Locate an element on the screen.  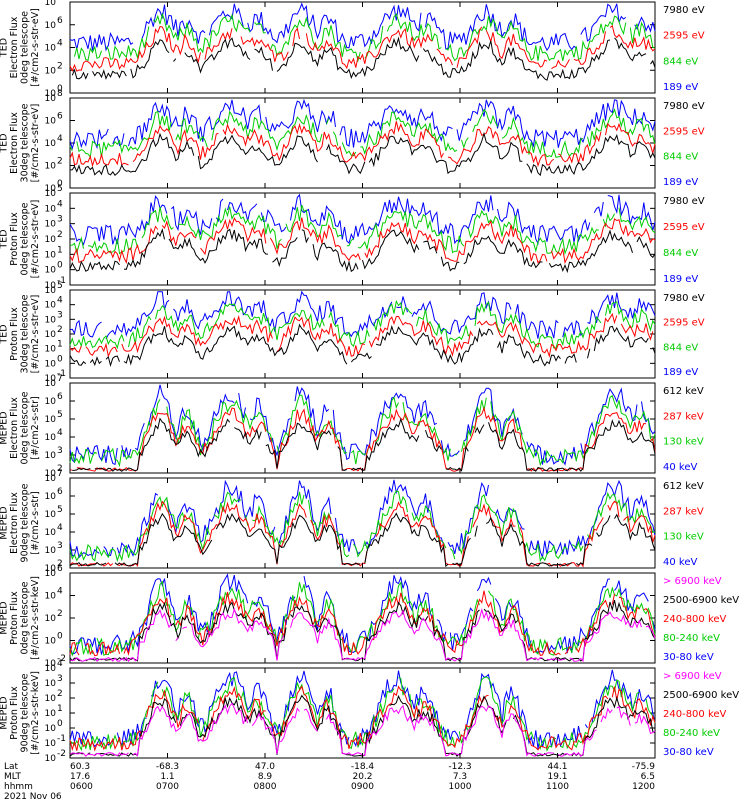
date-label: 2021 Nov 06 is located at coordinates (33, 796).